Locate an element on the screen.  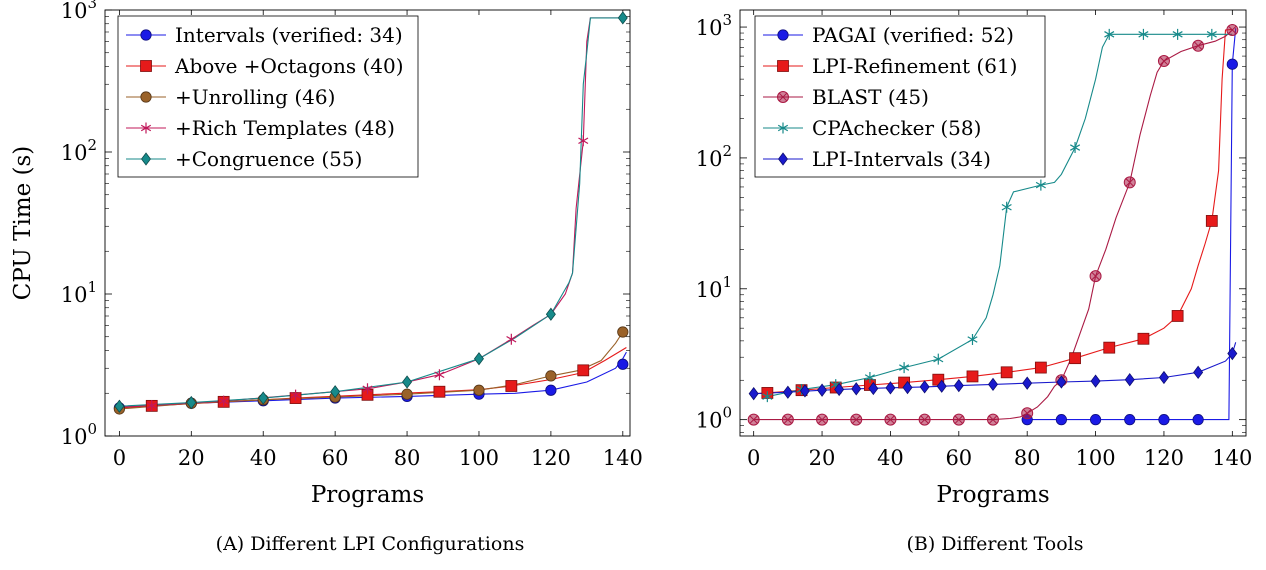
legend-box is located at coordinates (268, 96).